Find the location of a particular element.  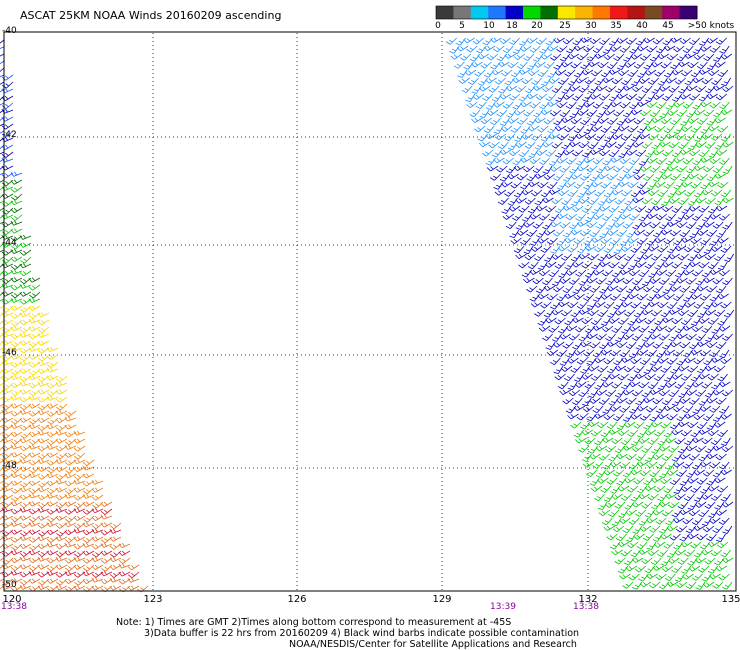

lat-tick-label: -42 is located at coordinates (9, 135).